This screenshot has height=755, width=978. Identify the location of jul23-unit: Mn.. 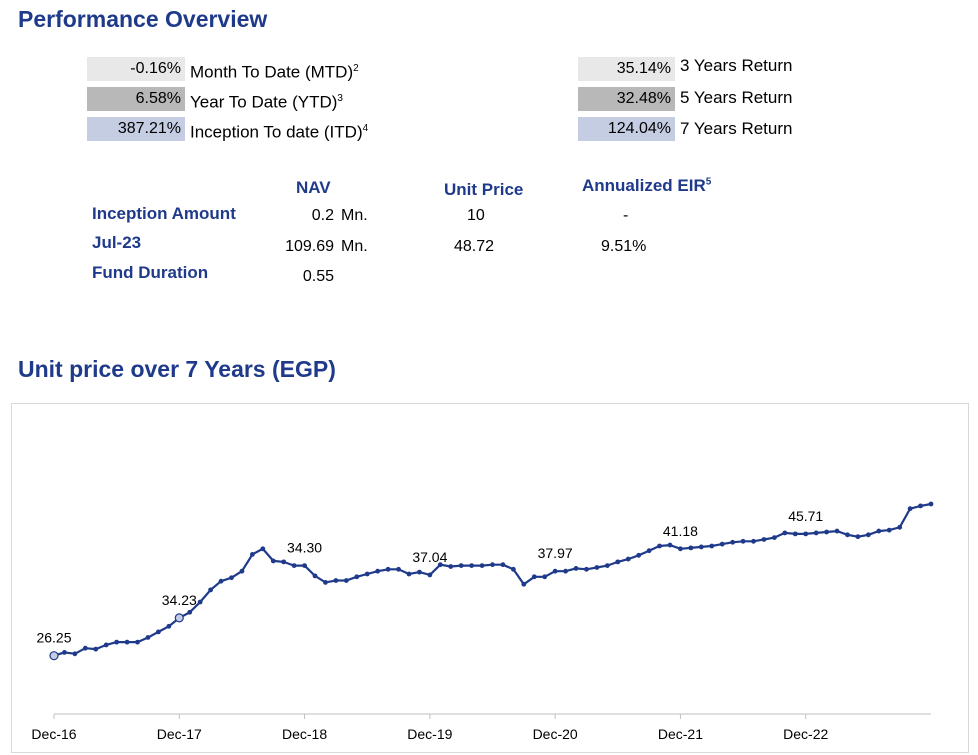
(354, 246).